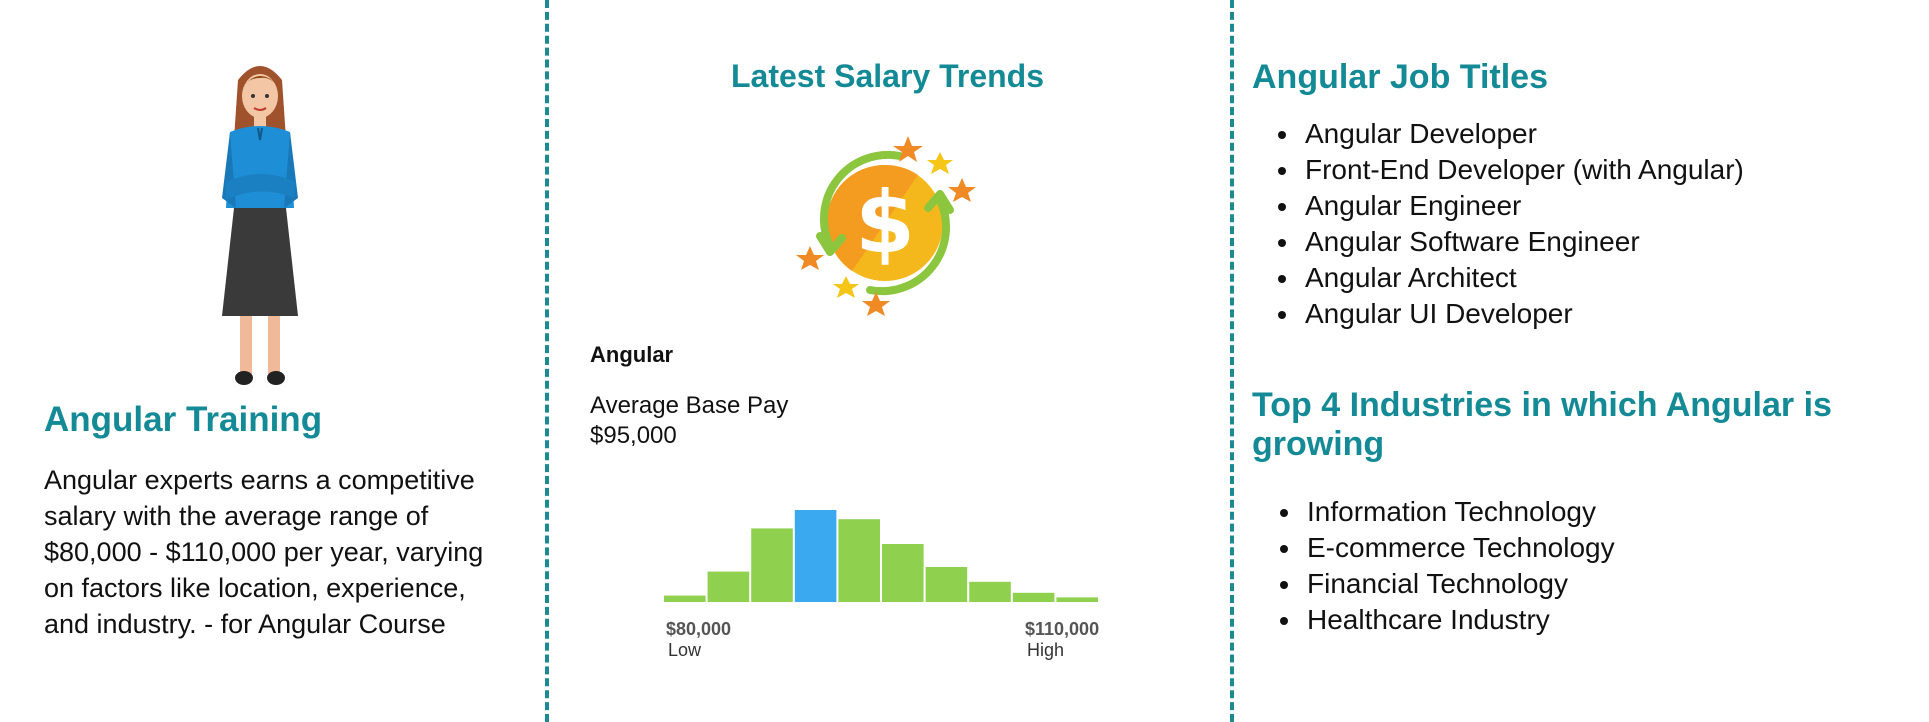 This screenshot has width=1929, height=722. What do you see at coordinates (1459, 548) in the screenshot?
I see `list-item: E-commerce Technology` at bounding box center [1459, 548].